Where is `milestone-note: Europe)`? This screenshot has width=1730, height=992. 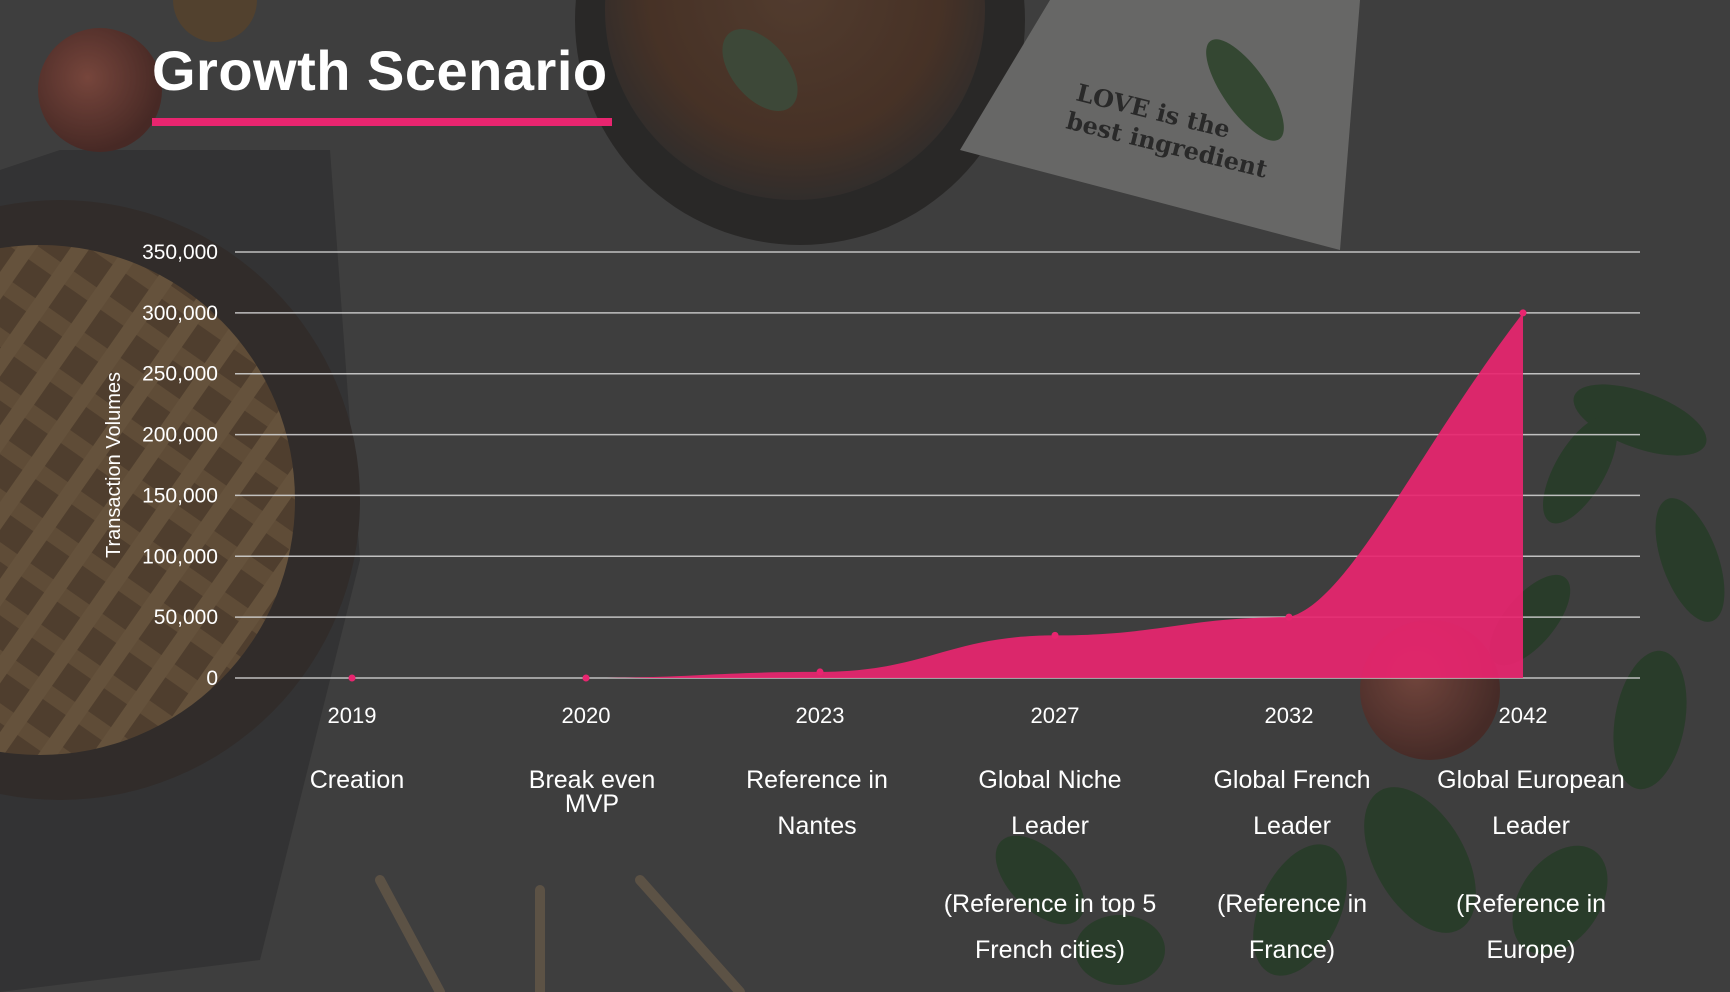
milestone-note: Europe) is located at coordinates (1531, 950).